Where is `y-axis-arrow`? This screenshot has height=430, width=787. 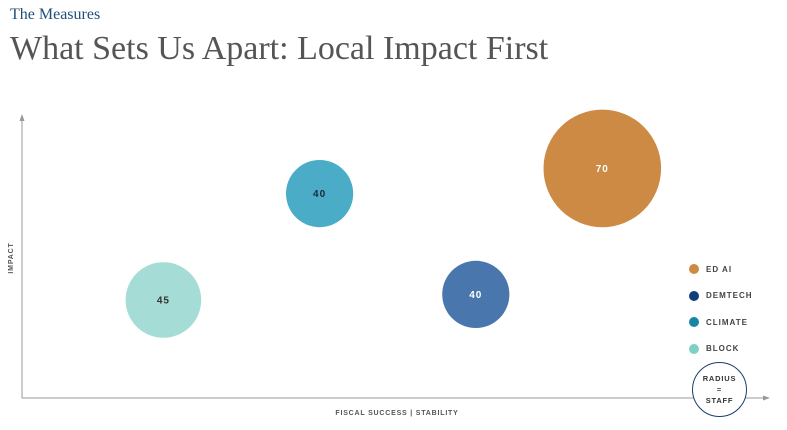
y-axis-arrow is located at coordinates (22, 117).